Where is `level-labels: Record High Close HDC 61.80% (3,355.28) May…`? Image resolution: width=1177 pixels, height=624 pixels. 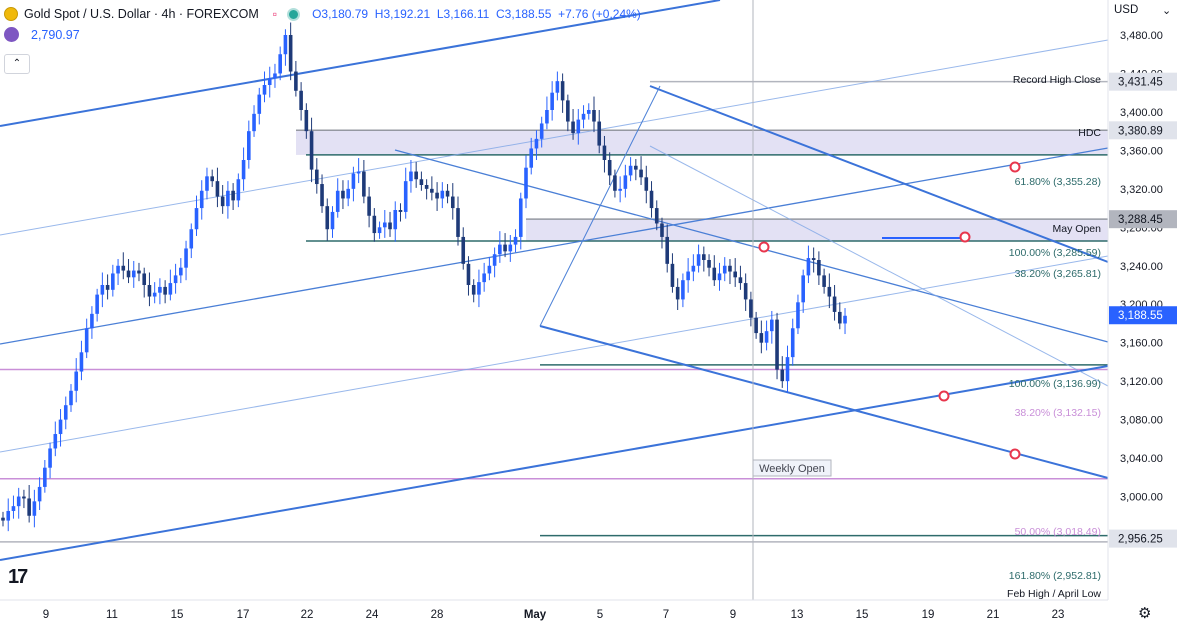
level-labels: Record High Close HDC 61.80% (3,355.28) May… is located at coordinates (1054, 337).